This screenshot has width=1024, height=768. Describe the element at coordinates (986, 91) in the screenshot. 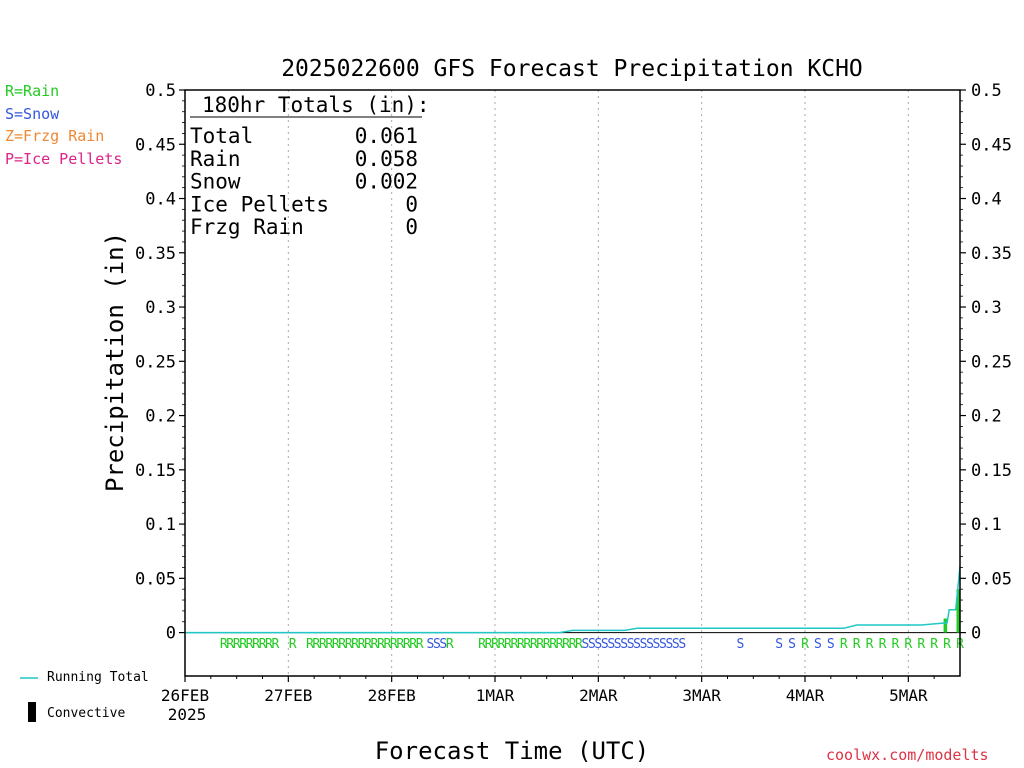

I see `y-tick-label-right: 0.5` at that location.